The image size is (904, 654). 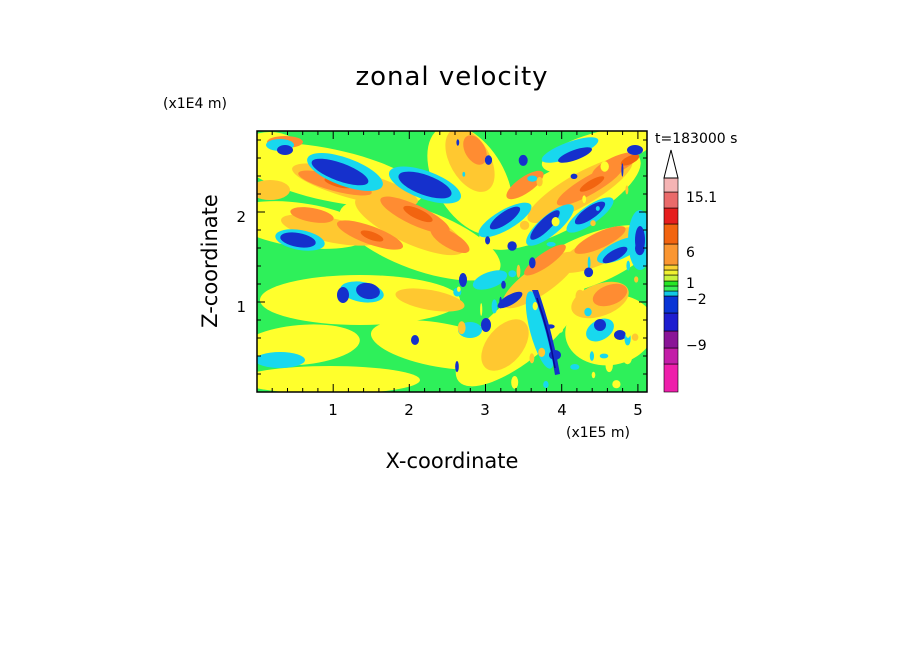 I want to click on yellow-region, so click(x=338, y=379).